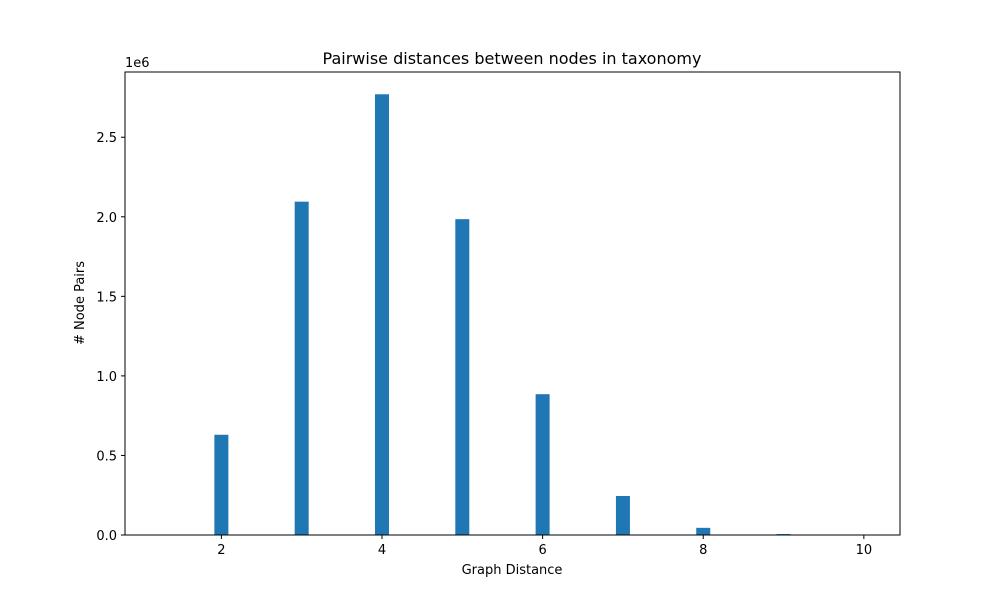 The image size is (1000, 604). I want to click on x-tick-label: 10, so click(864, 550).